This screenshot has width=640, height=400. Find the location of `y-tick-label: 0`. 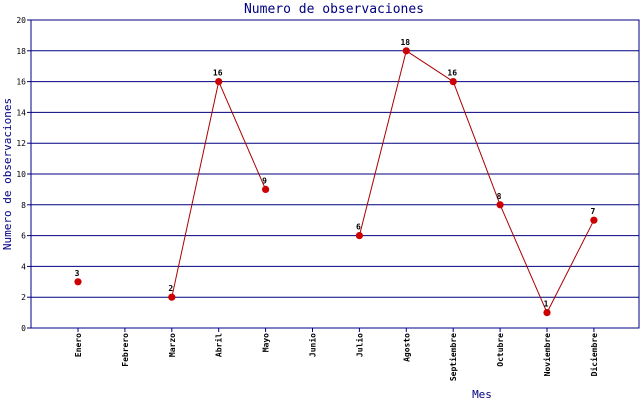

y-tick-label: 0 is located at coordinates (23, 328).